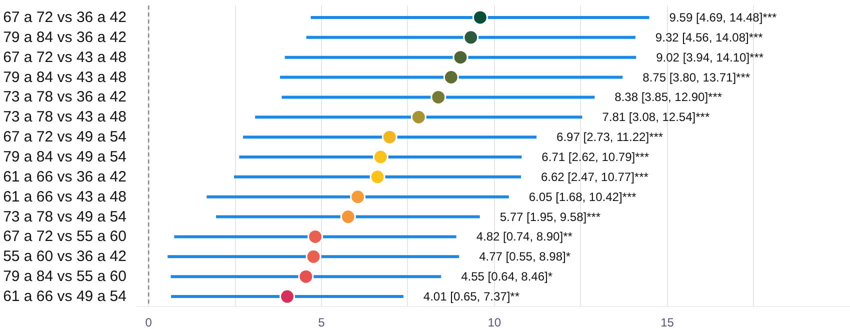 The image size is (850, 329). Describe the element at coordinates (322, 322) in the screenshot. I see `x-tick-label: 5` at that location.